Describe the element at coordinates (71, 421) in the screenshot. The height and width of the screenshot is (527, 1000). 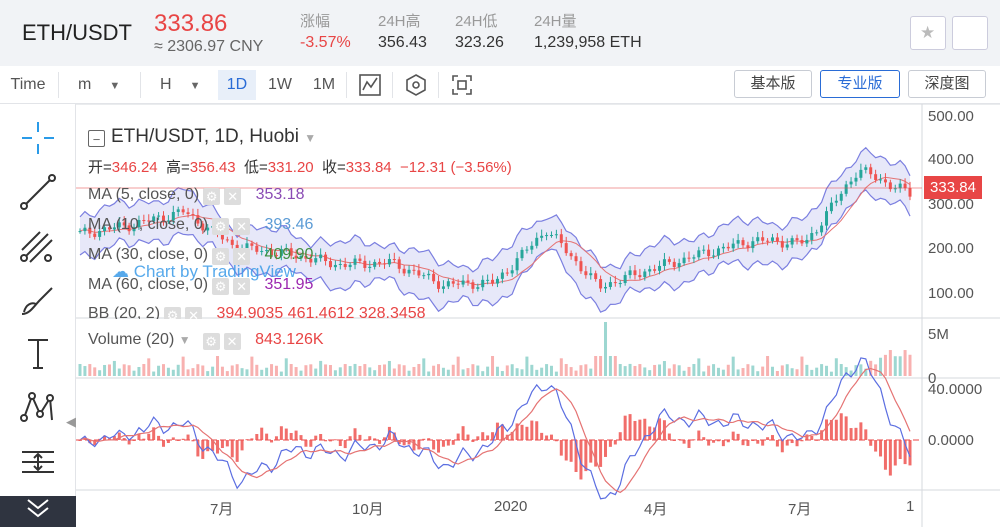
I see `scroll-left-icon: ◀` at that location.